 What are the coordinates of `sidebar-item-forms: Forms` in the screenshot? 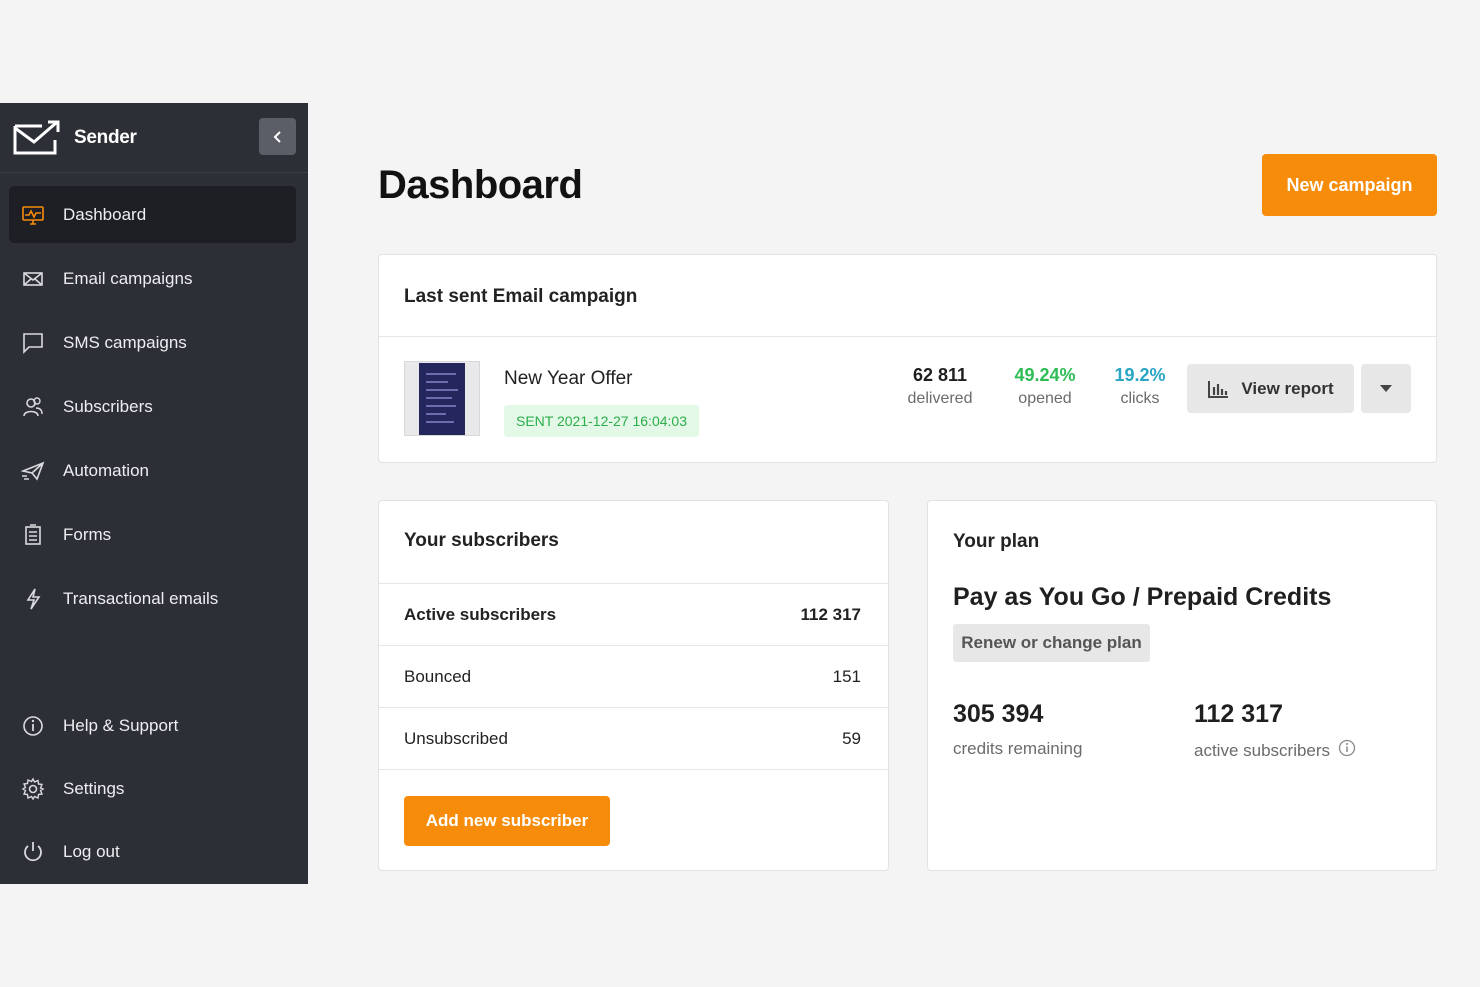 It's located at (152, 534).